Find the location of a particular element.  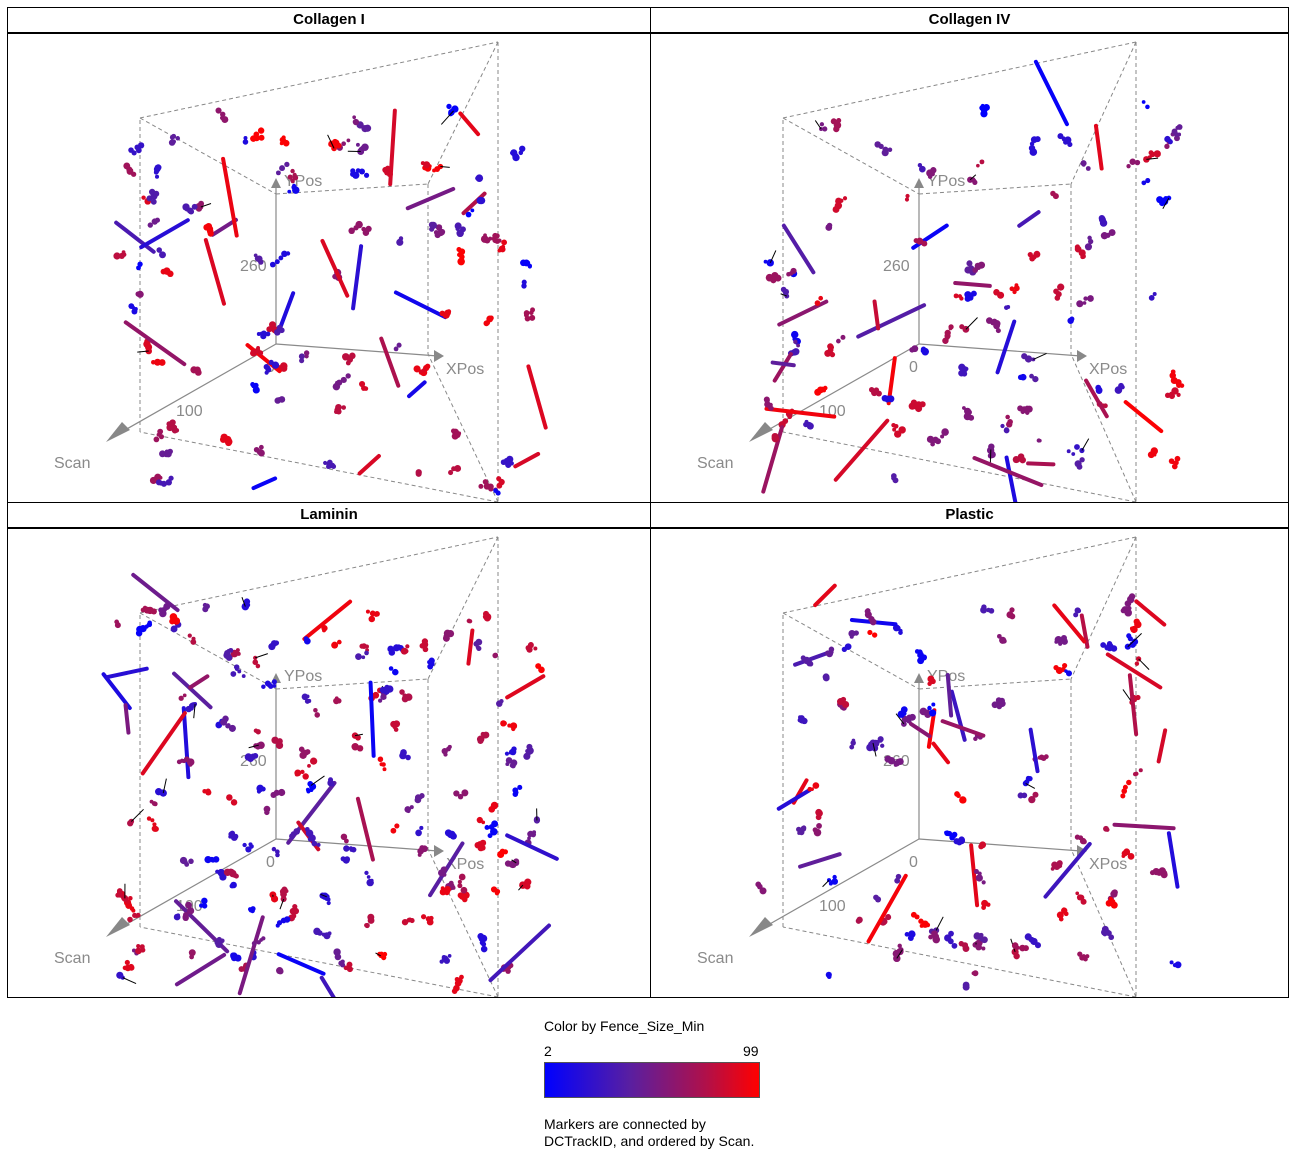

tick-label: 0 is located at coordinates (270, 367).